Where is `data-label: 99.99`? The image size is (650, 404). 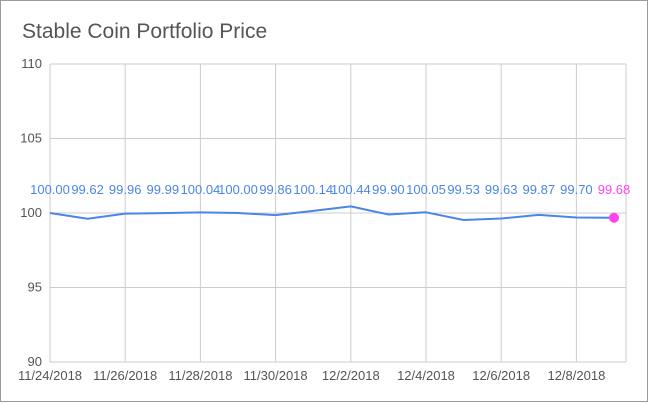
data-label: 99.99 is located at coordinates (163, 189).